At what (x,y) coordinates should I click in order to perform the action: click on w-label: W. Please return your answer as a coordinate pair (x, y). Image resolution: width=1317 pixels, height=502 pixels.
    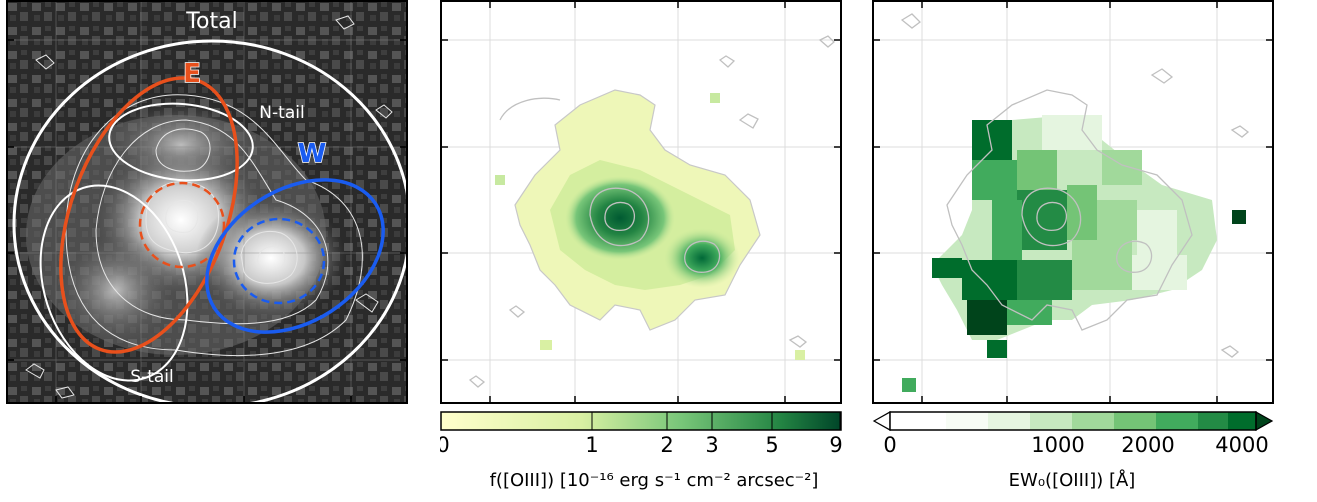
    Looking at the image, I should click on (312, 154).